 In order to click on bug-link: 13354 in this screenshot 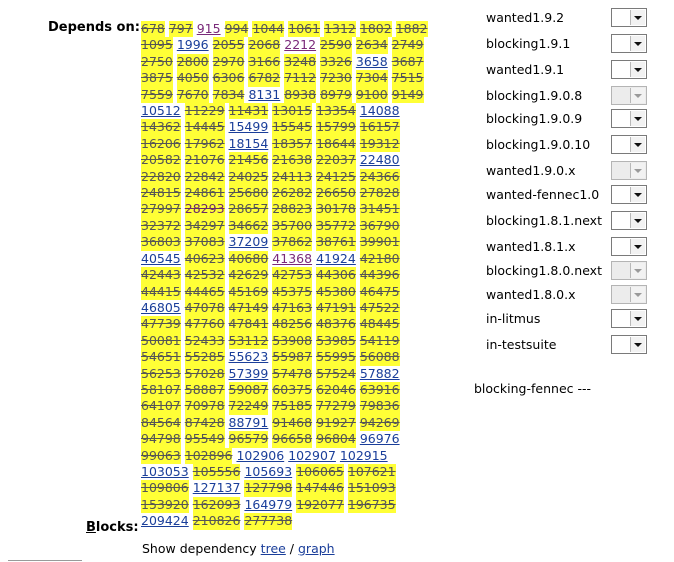, I will do `click(336, 111)`.